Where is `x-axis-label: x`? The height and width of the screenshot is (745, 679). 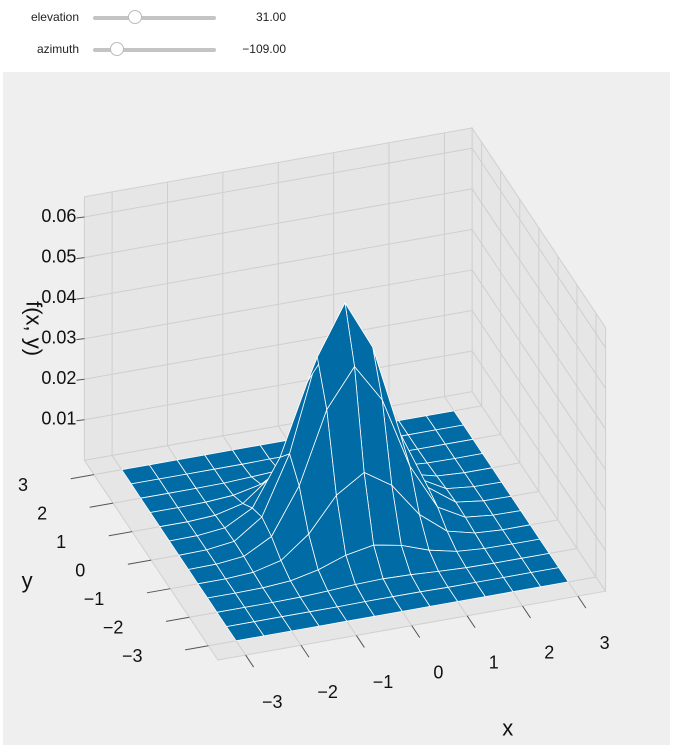 x-axis-label: x is located at coordinates (507, 727).